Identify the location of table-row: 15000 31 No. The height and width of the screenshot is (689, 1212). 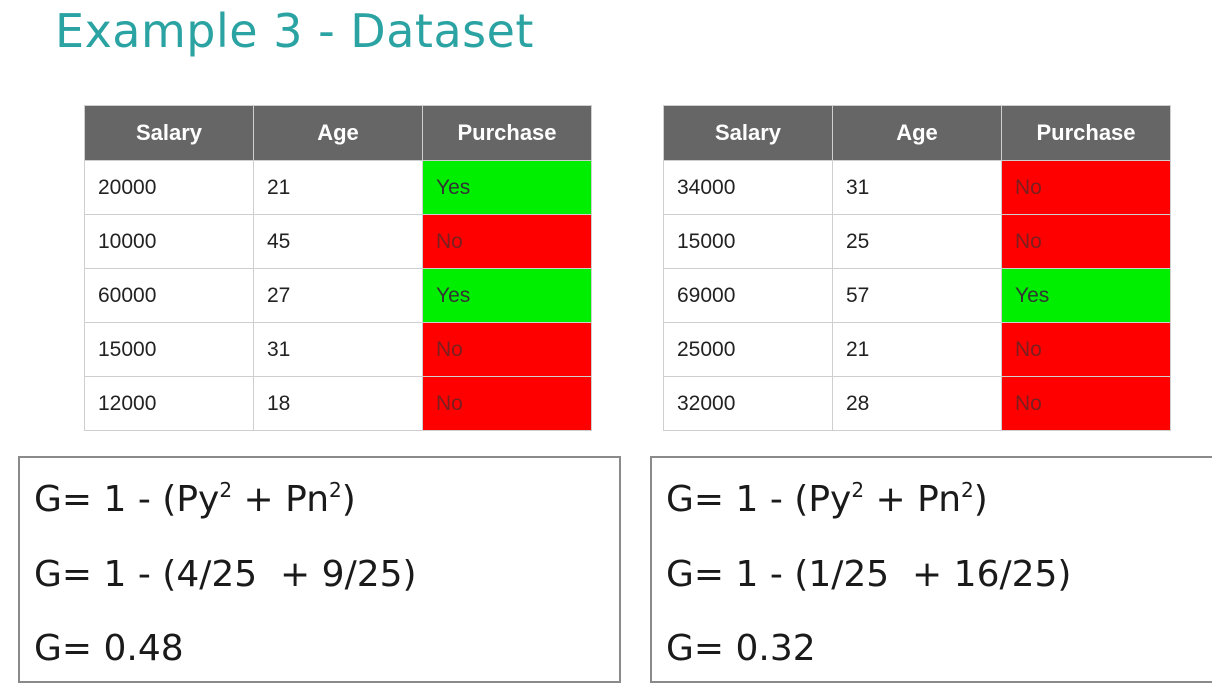
(338, 349).